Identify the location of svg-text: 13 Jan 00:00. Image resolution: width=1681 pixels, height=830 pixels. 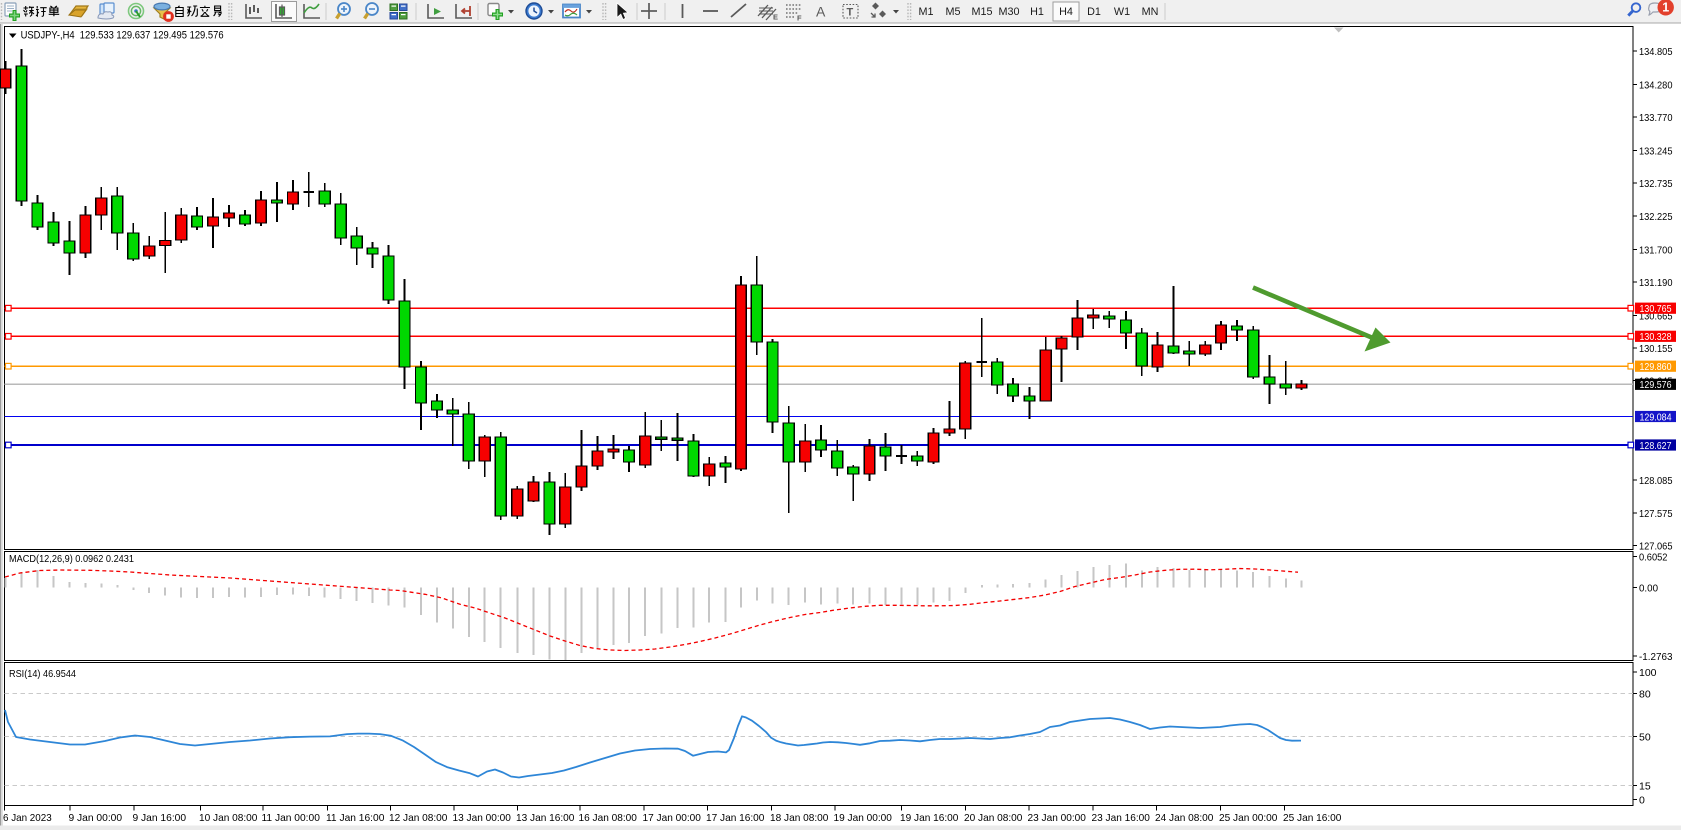
(482, 818).